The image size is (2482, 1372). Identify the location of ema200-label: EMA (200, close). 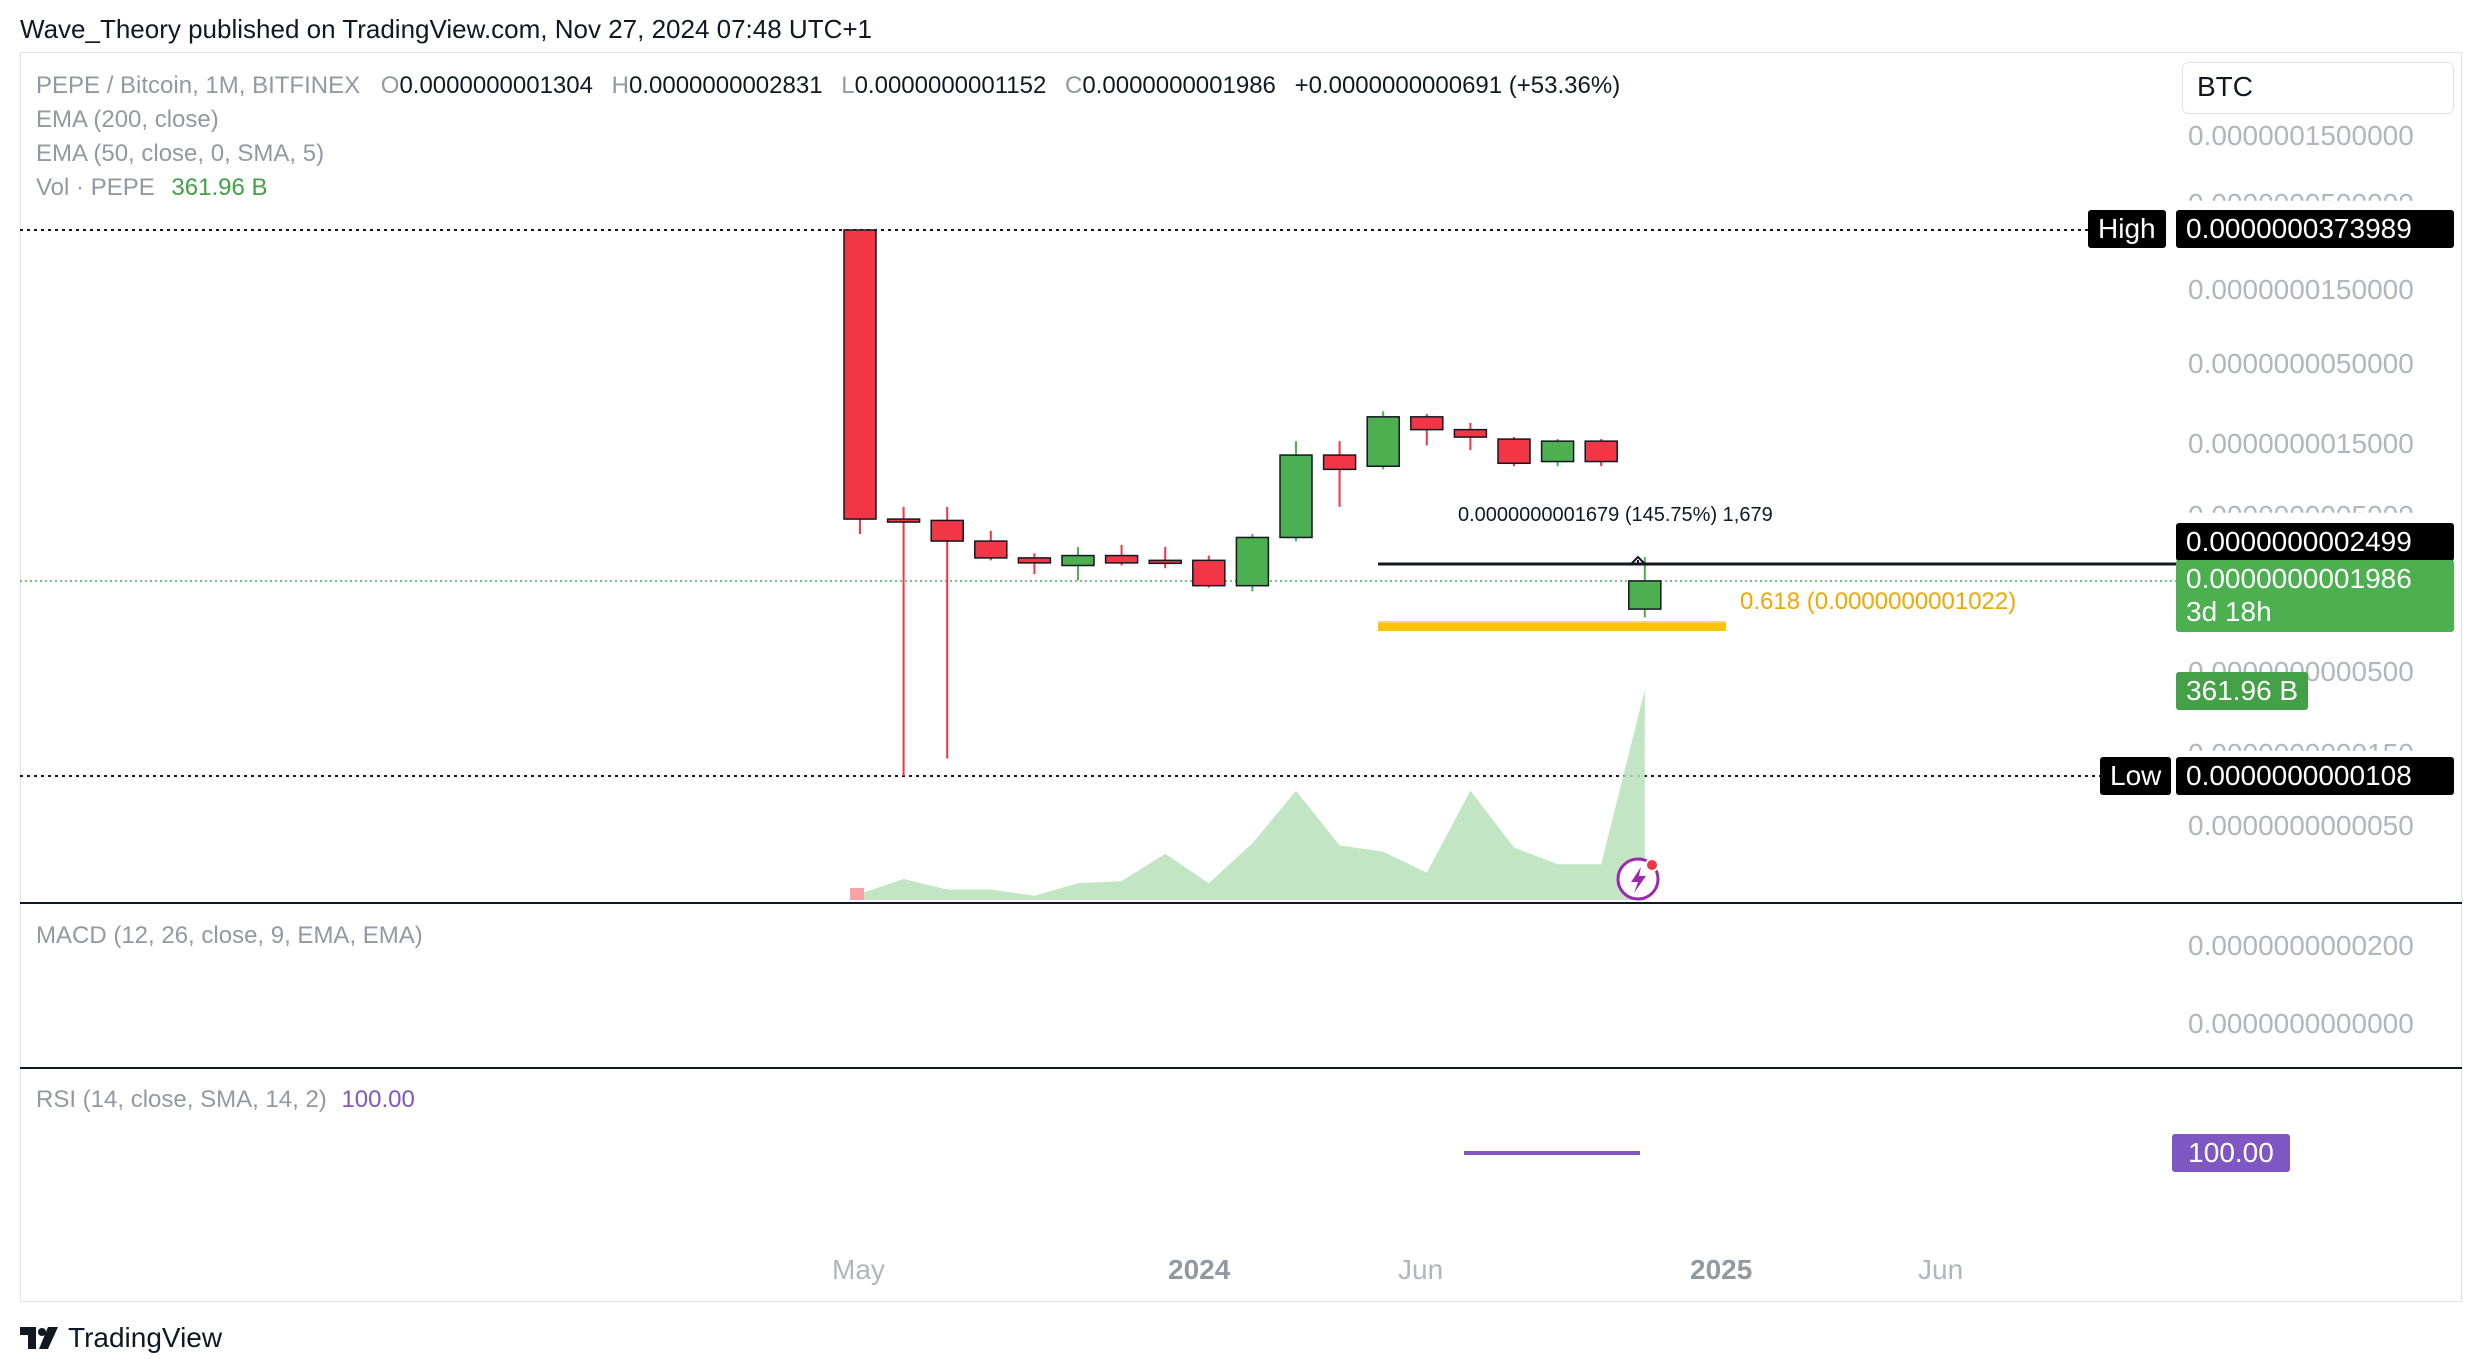
(127, 119).